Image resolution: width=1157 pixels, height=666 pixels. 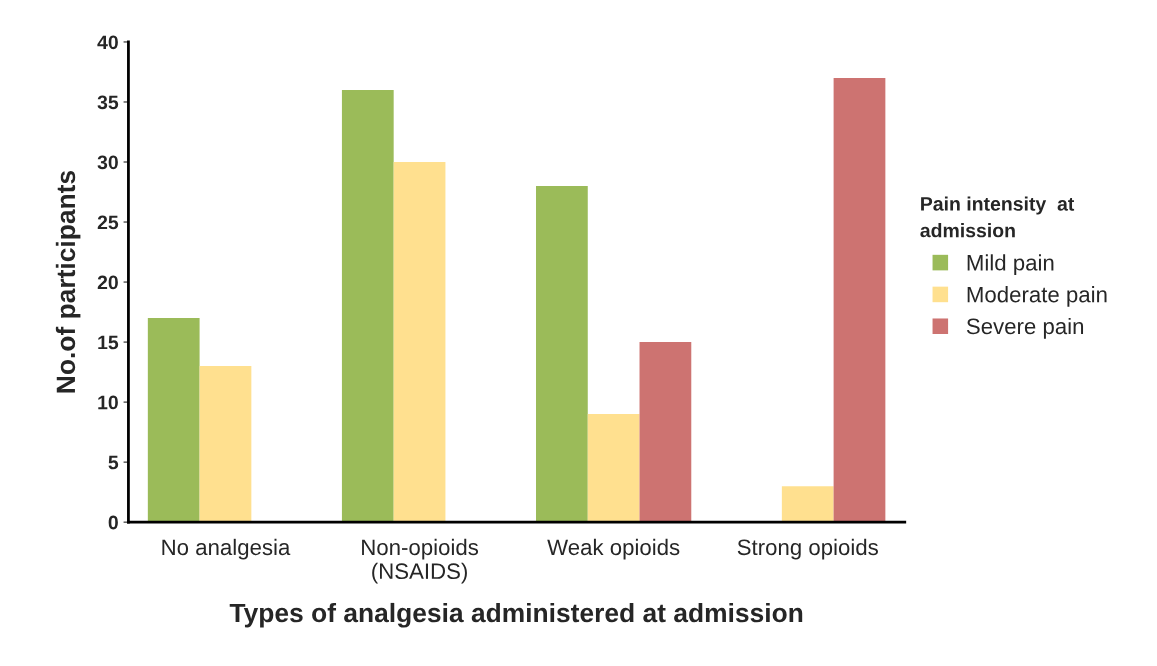 What do you see at coordinates (516, 615) in the screenshot?
I see `x-axis-title: Types of analgesia administered at admission` at bounding box center [516, 615].